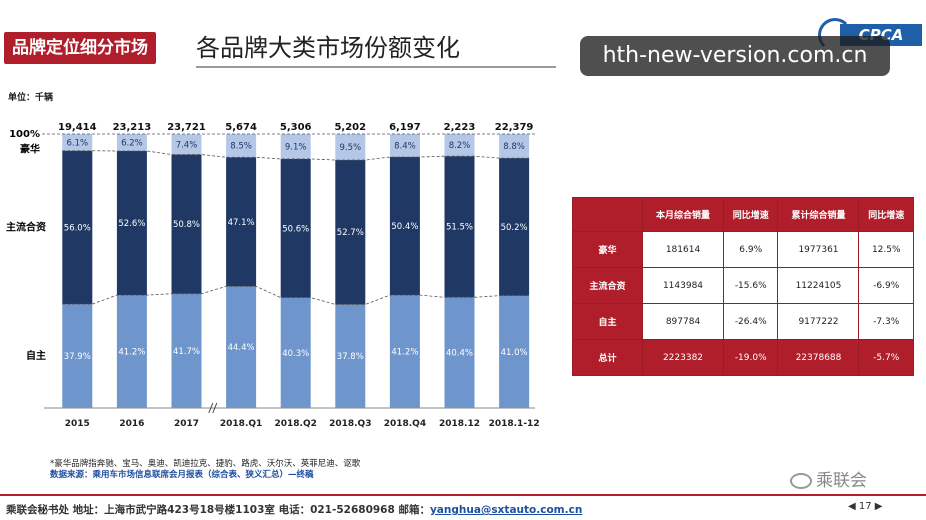  Describe the element at coordinates (683, 214) in the screenshot. I see `table-header-cell: 本月综合销量` at that location.